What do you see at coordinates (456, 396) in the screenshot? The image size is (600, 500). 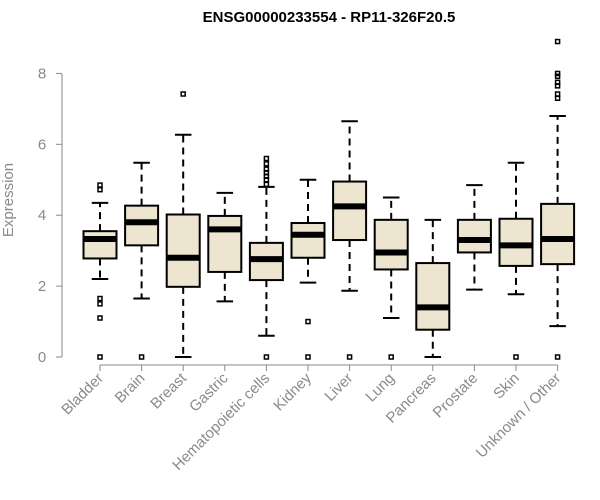 I see `x-category-label: Prostate` at bounding box center [456, 396].